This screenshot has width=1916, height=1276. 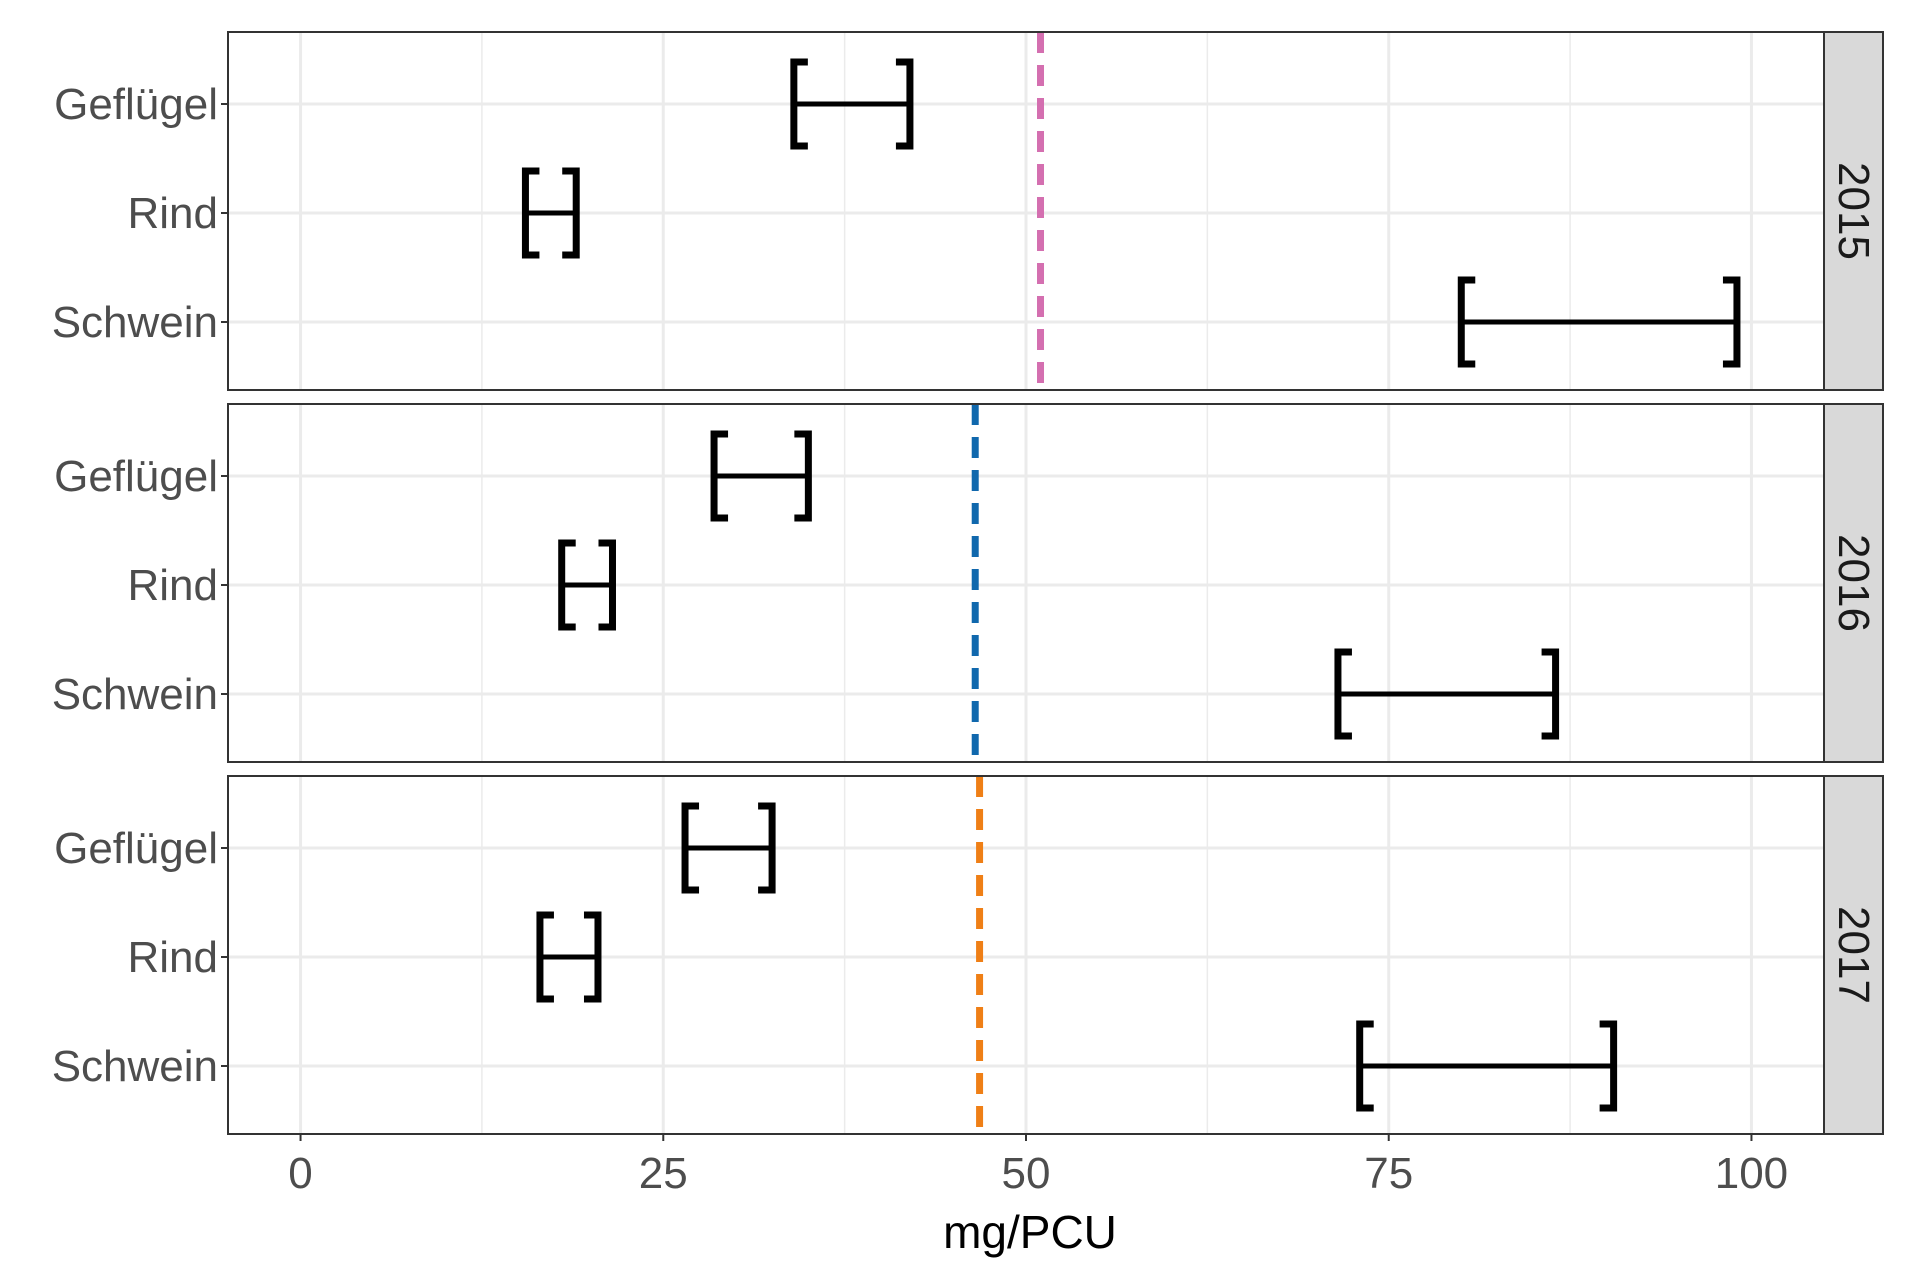 What do you see at coordinates (300, 1173) in the screenshot?
I see `x-tick-label: 0` at bounding box center [300, 1173].